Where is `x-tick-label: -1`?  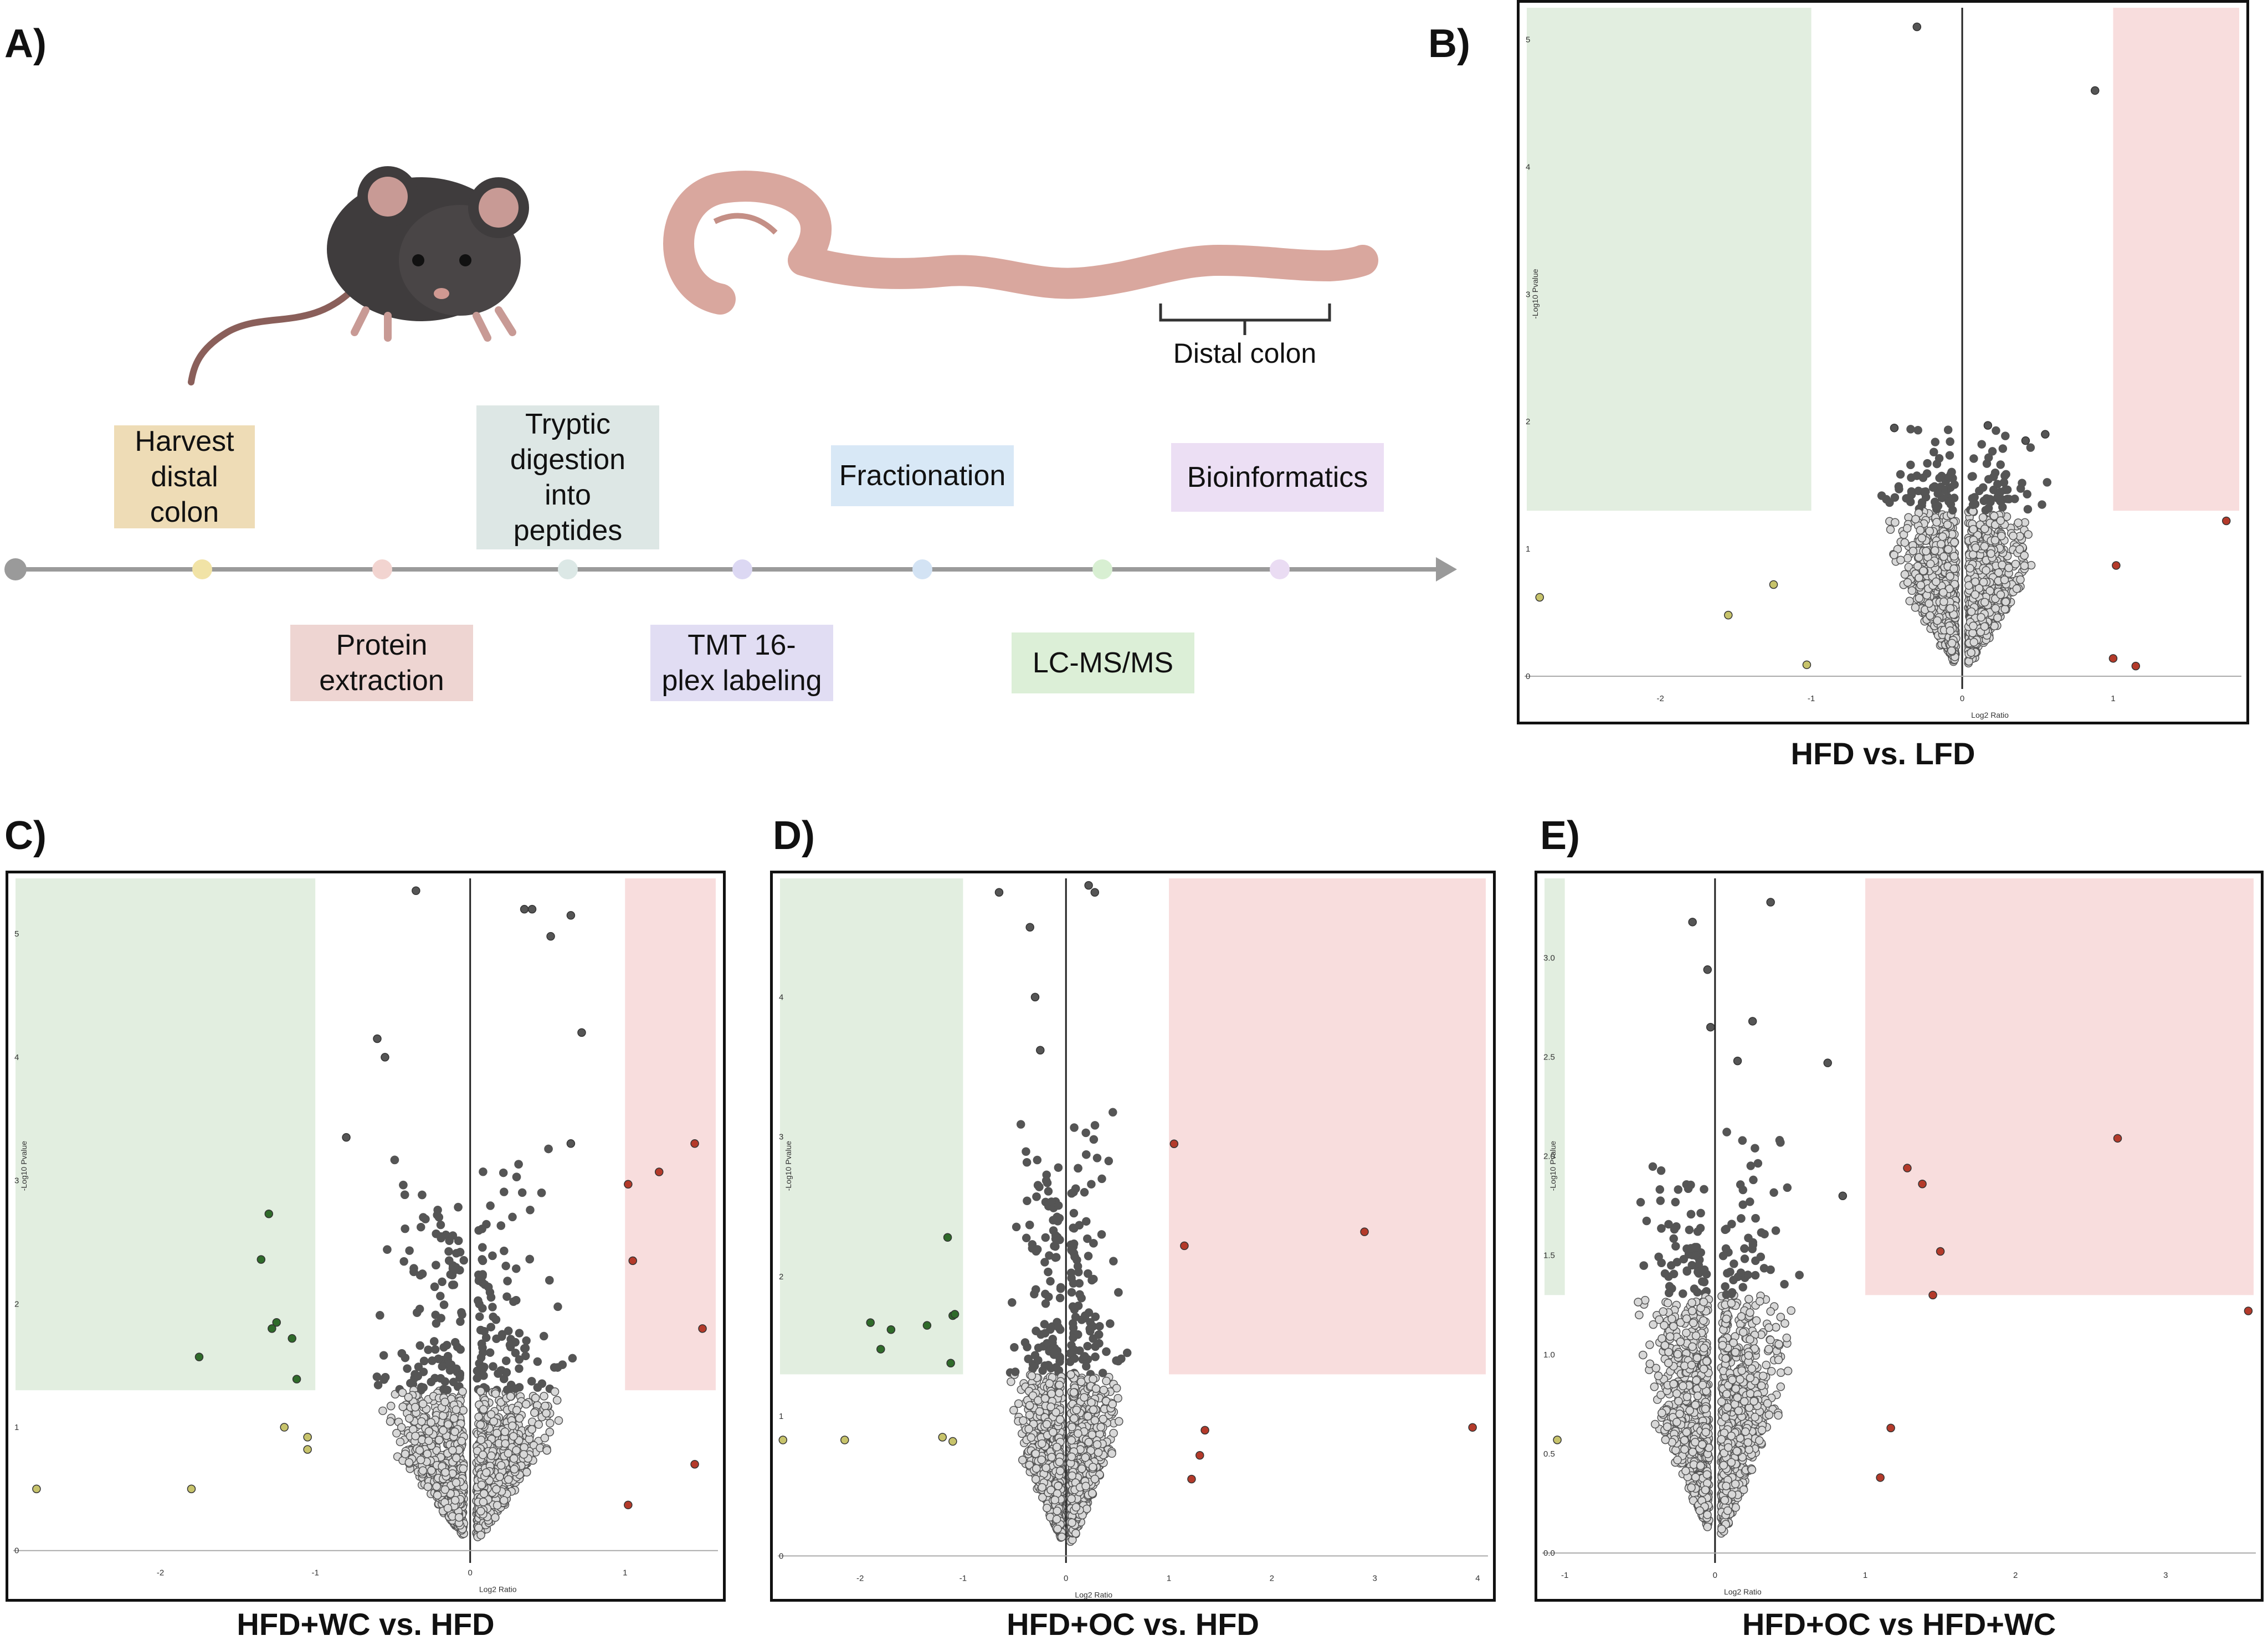
x-tick-label: -1 is located at coordinates (963, 1578).